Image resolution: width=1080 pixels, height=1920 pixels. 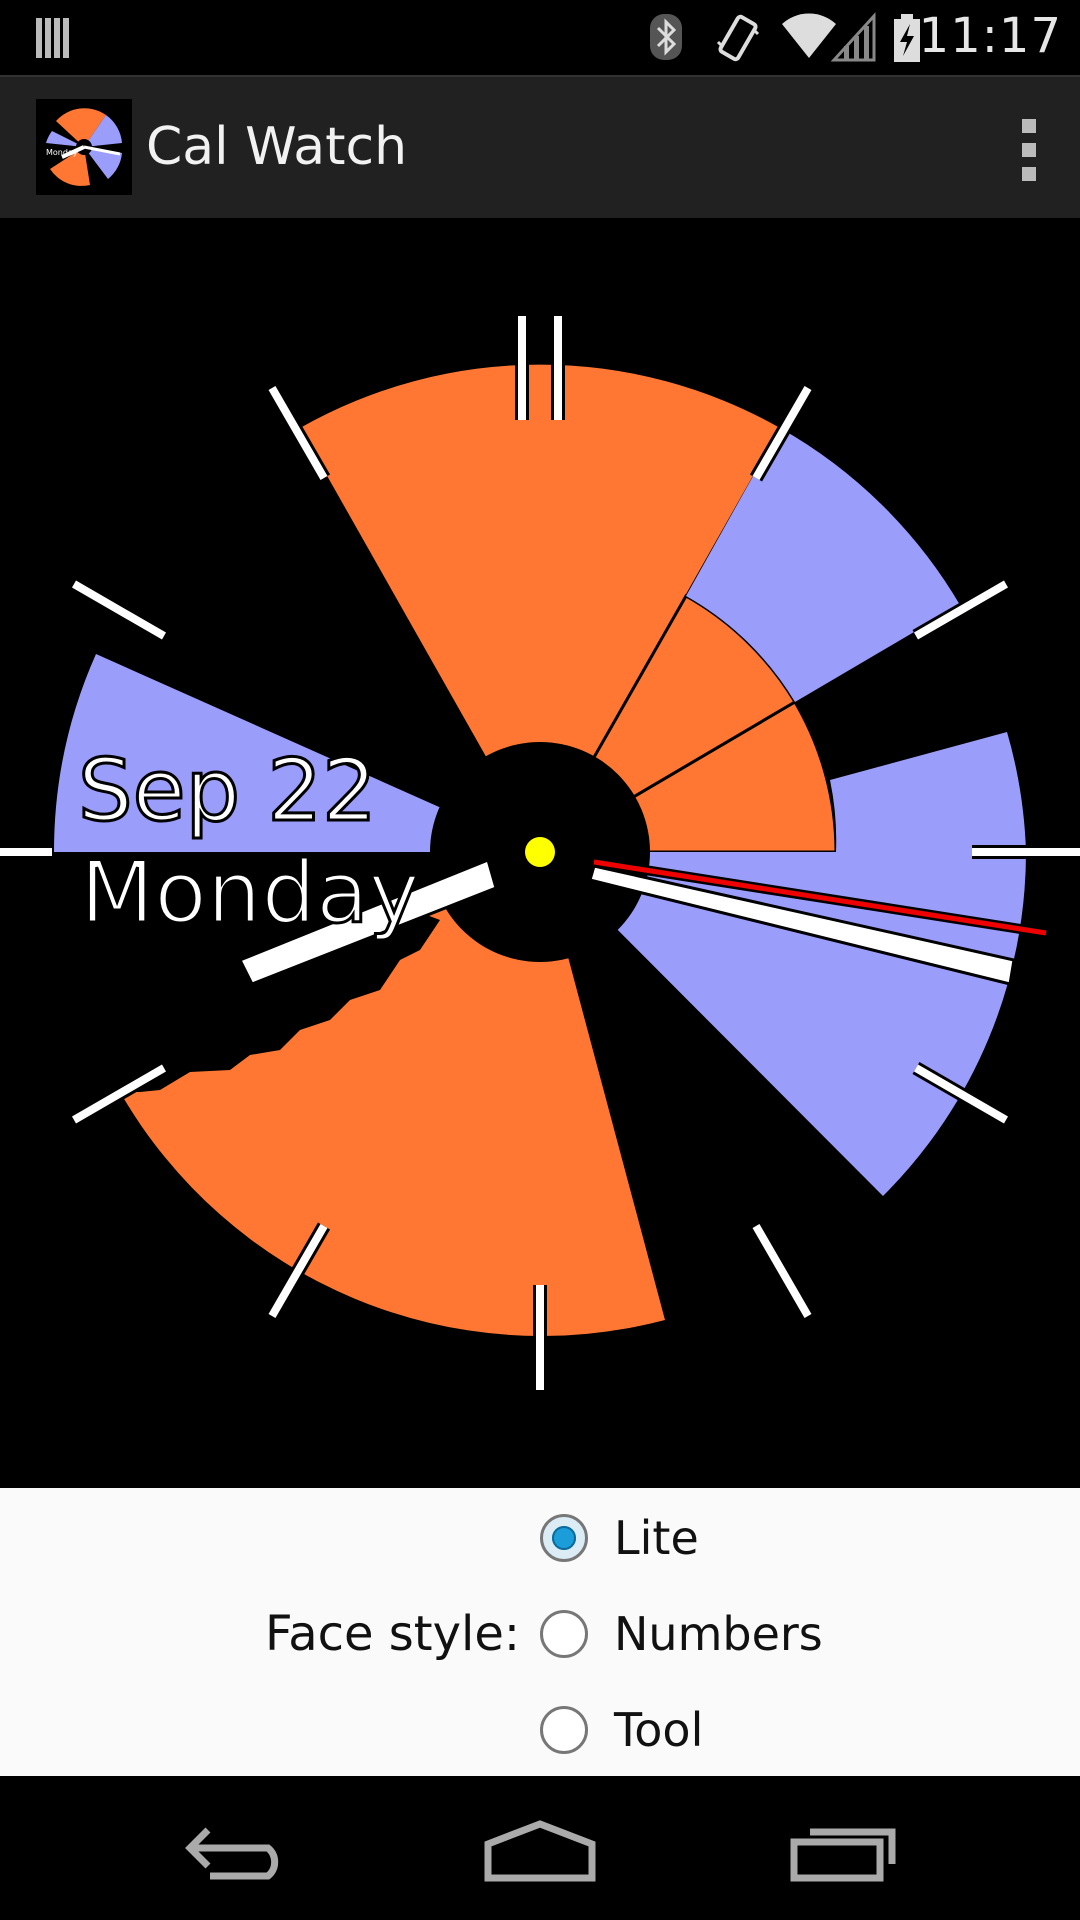 I want to click on bluetooth-icon, so click(x=666, y=37).